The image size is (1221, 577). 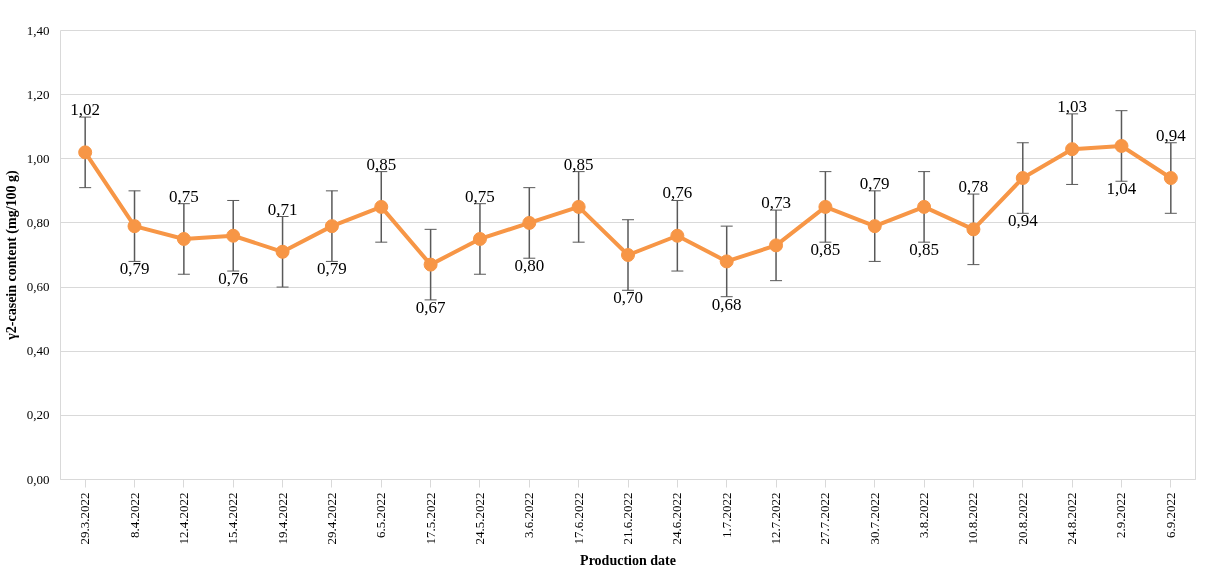 I want to click on x-tick-label: 29.3.2022, so click(x=85, y=518).